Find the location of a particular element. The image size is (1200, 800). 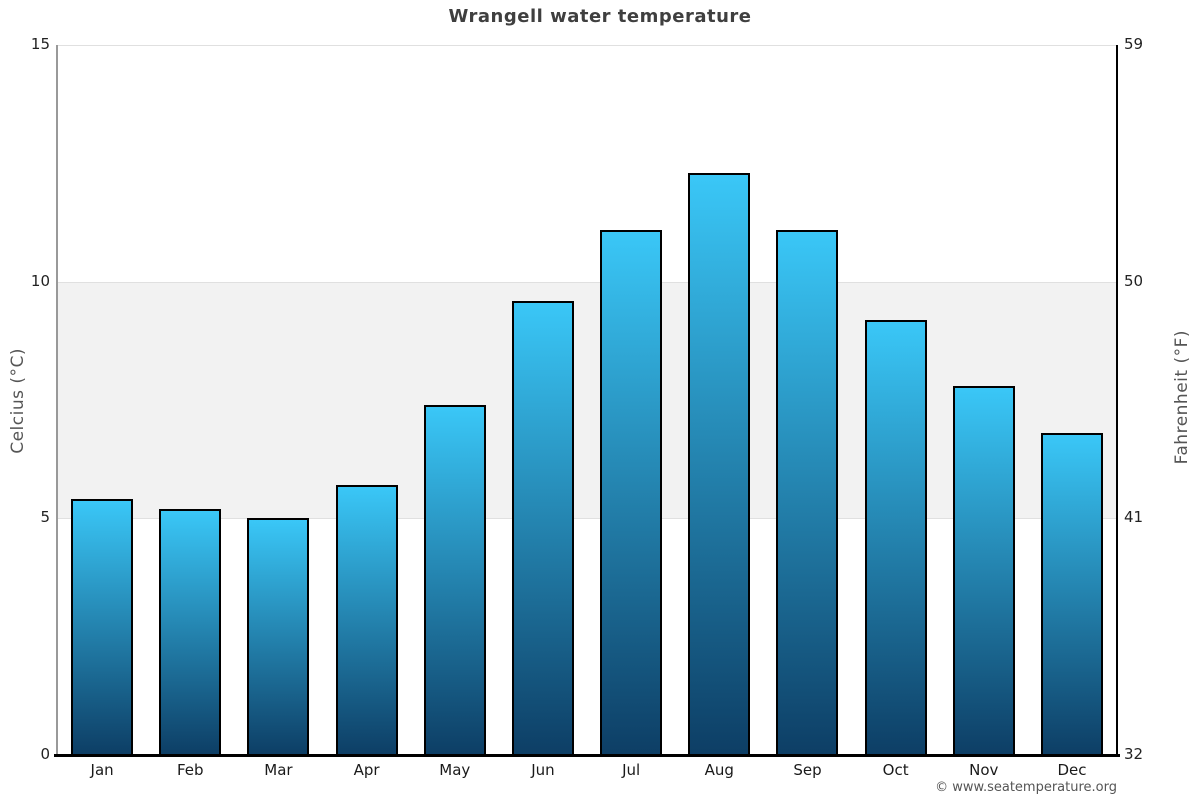

x-axis-line is located at coordinates (587, 755).